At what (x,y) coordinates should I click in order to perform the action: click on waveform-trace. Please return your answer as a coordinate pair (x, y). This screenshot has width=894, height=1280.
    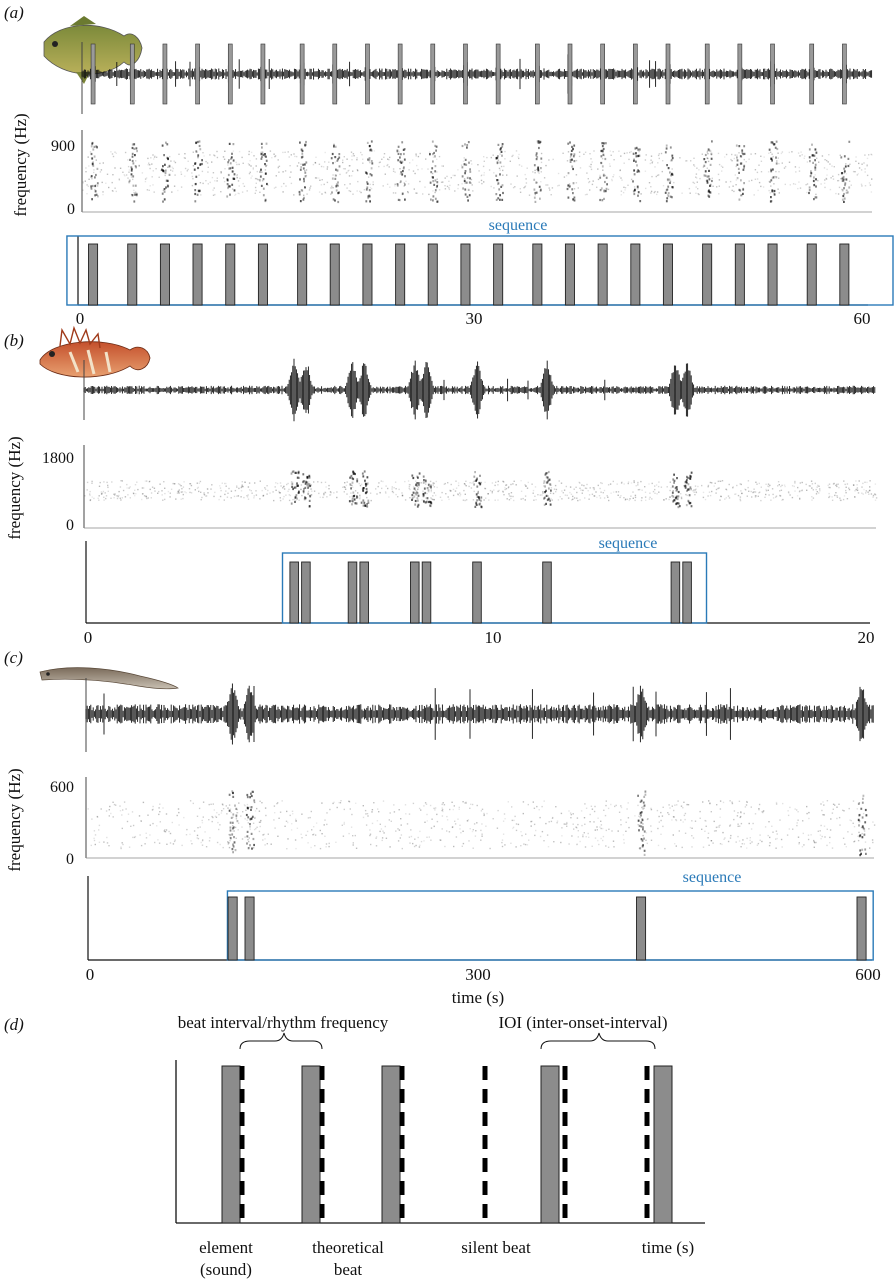
    Looking at the image, I should click on (479, 714).